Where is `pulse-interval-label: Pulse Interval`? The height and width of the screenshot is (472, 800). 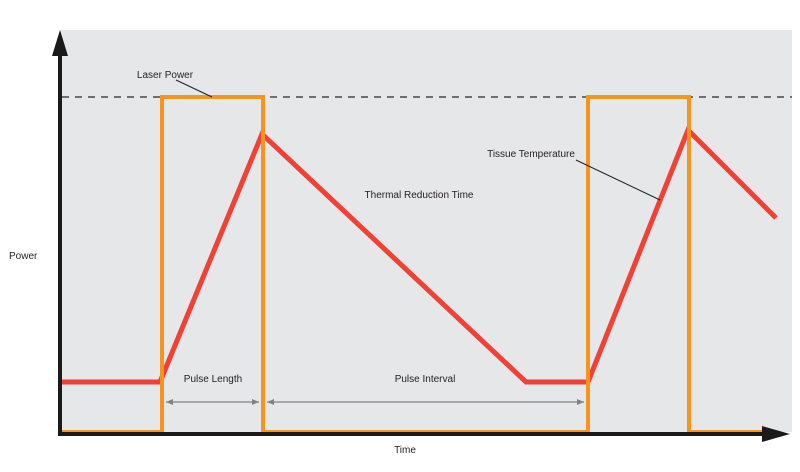
pulse-interval-label: Pulse Interval is located at coordinates (425, 379).